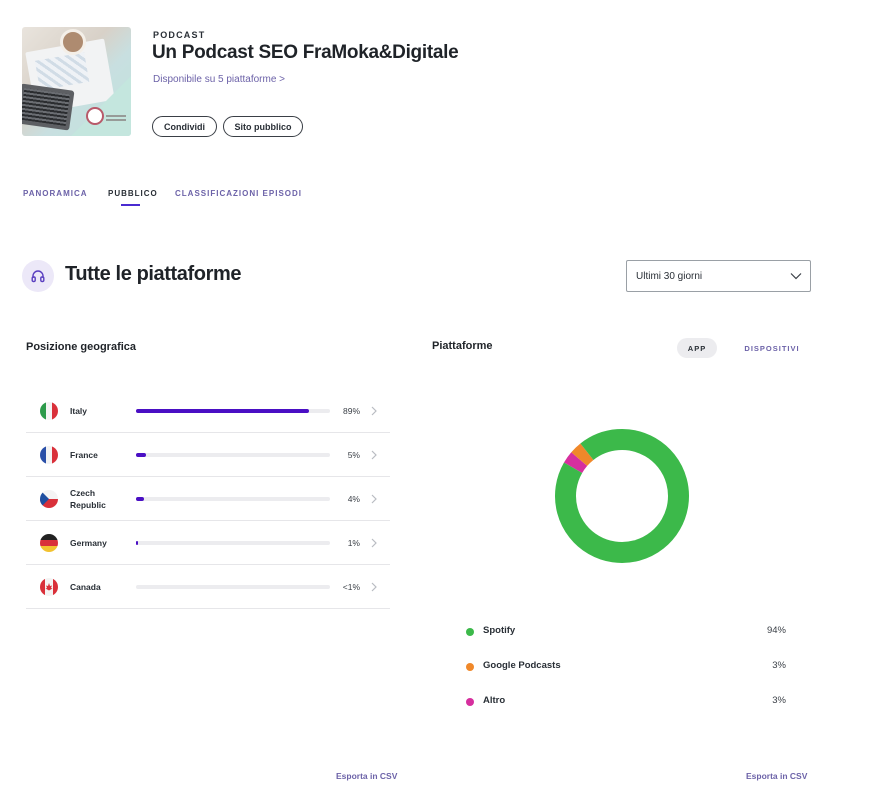  I want to click on geo-row-canada: Canada <1%, so click(208, 587).